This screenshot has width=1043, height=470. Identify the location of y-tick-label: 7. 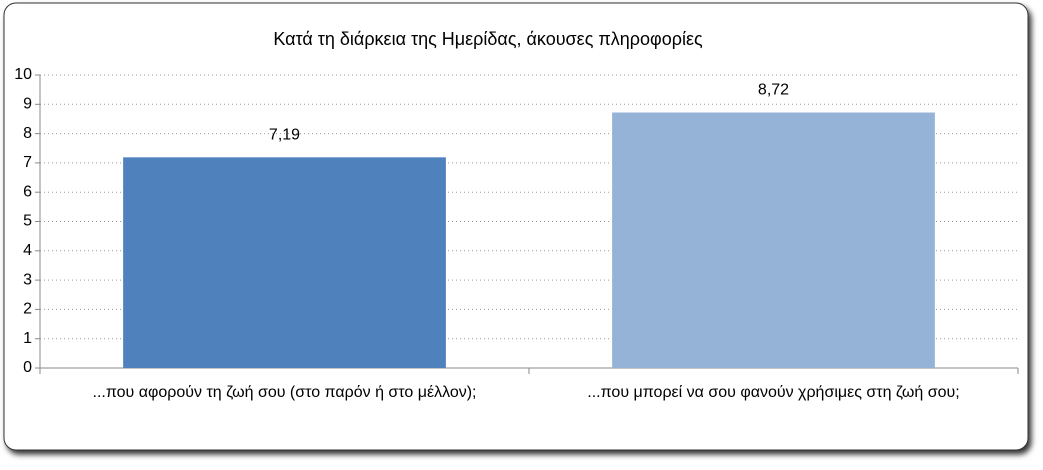
(27, 162).